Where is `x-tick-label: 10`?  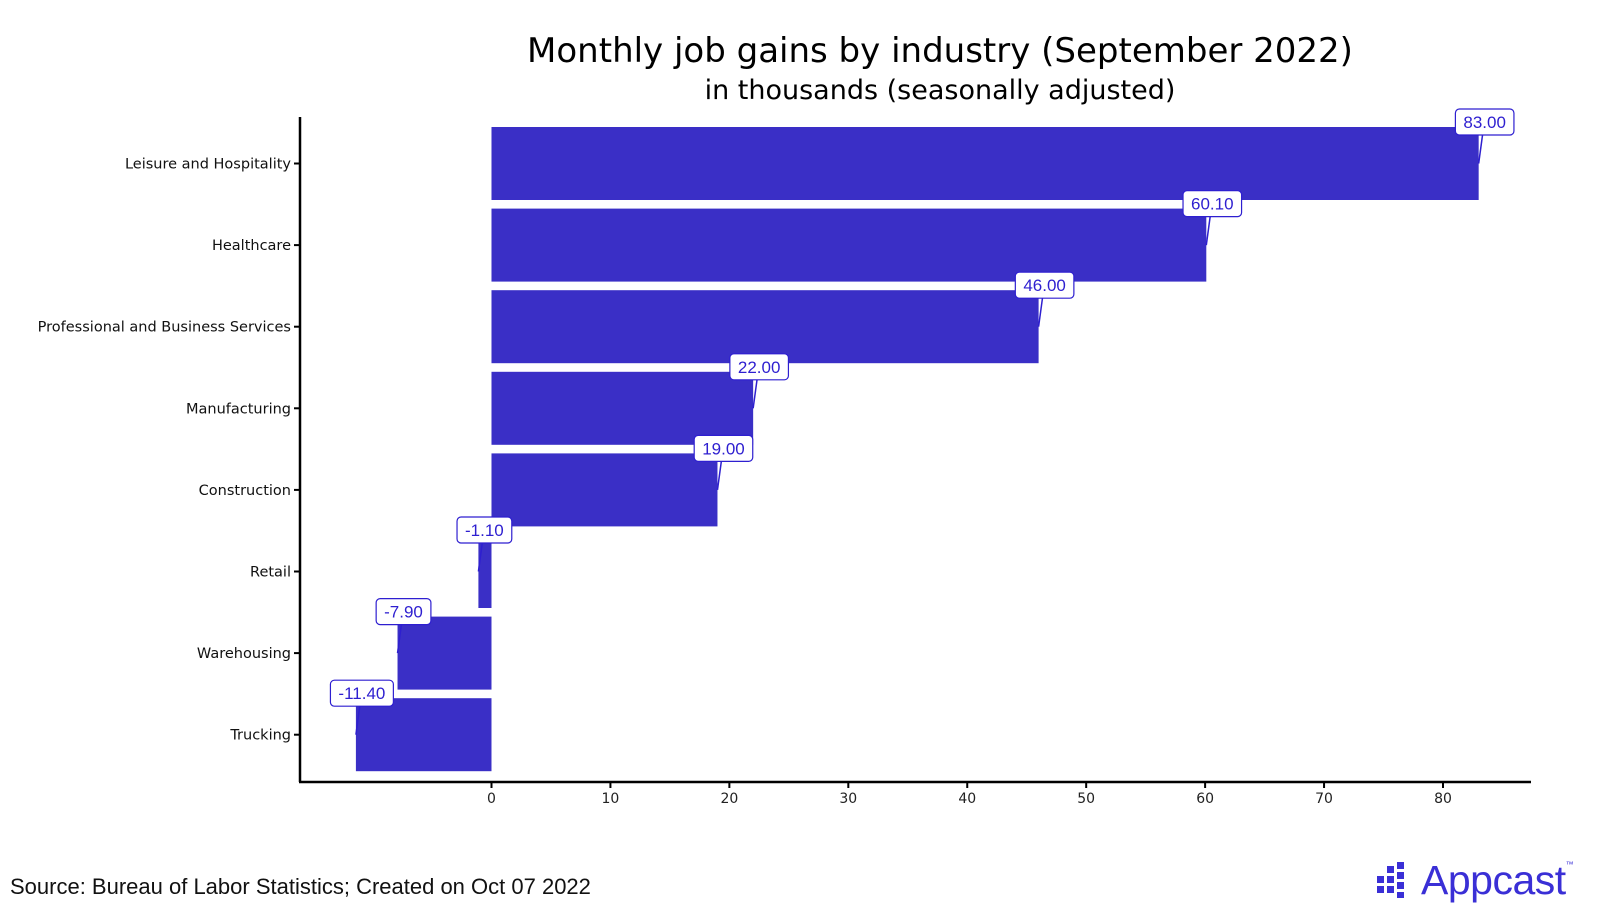
x-tick-label: 10 is located at coordinates (611, 799).